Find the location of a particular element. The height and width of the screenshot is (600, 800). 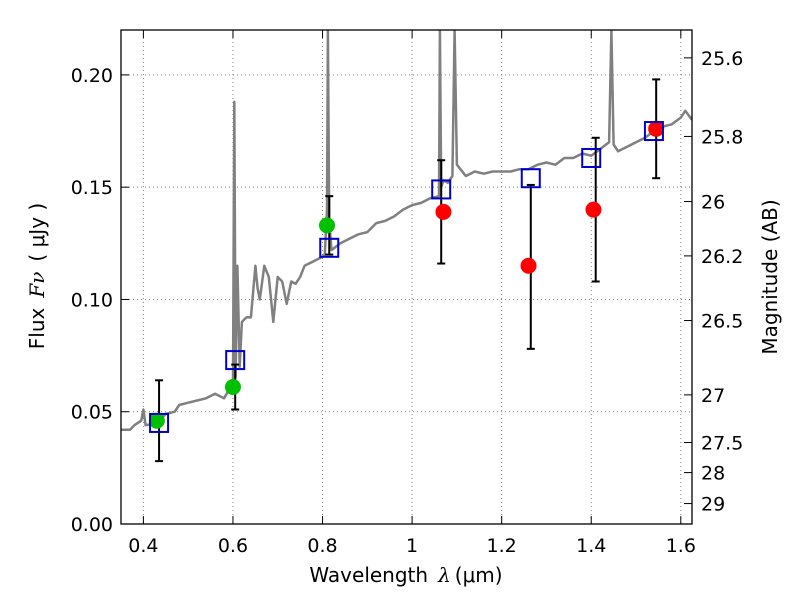

y2-tick-label: 27.5 is located at coordinates (722, 443).